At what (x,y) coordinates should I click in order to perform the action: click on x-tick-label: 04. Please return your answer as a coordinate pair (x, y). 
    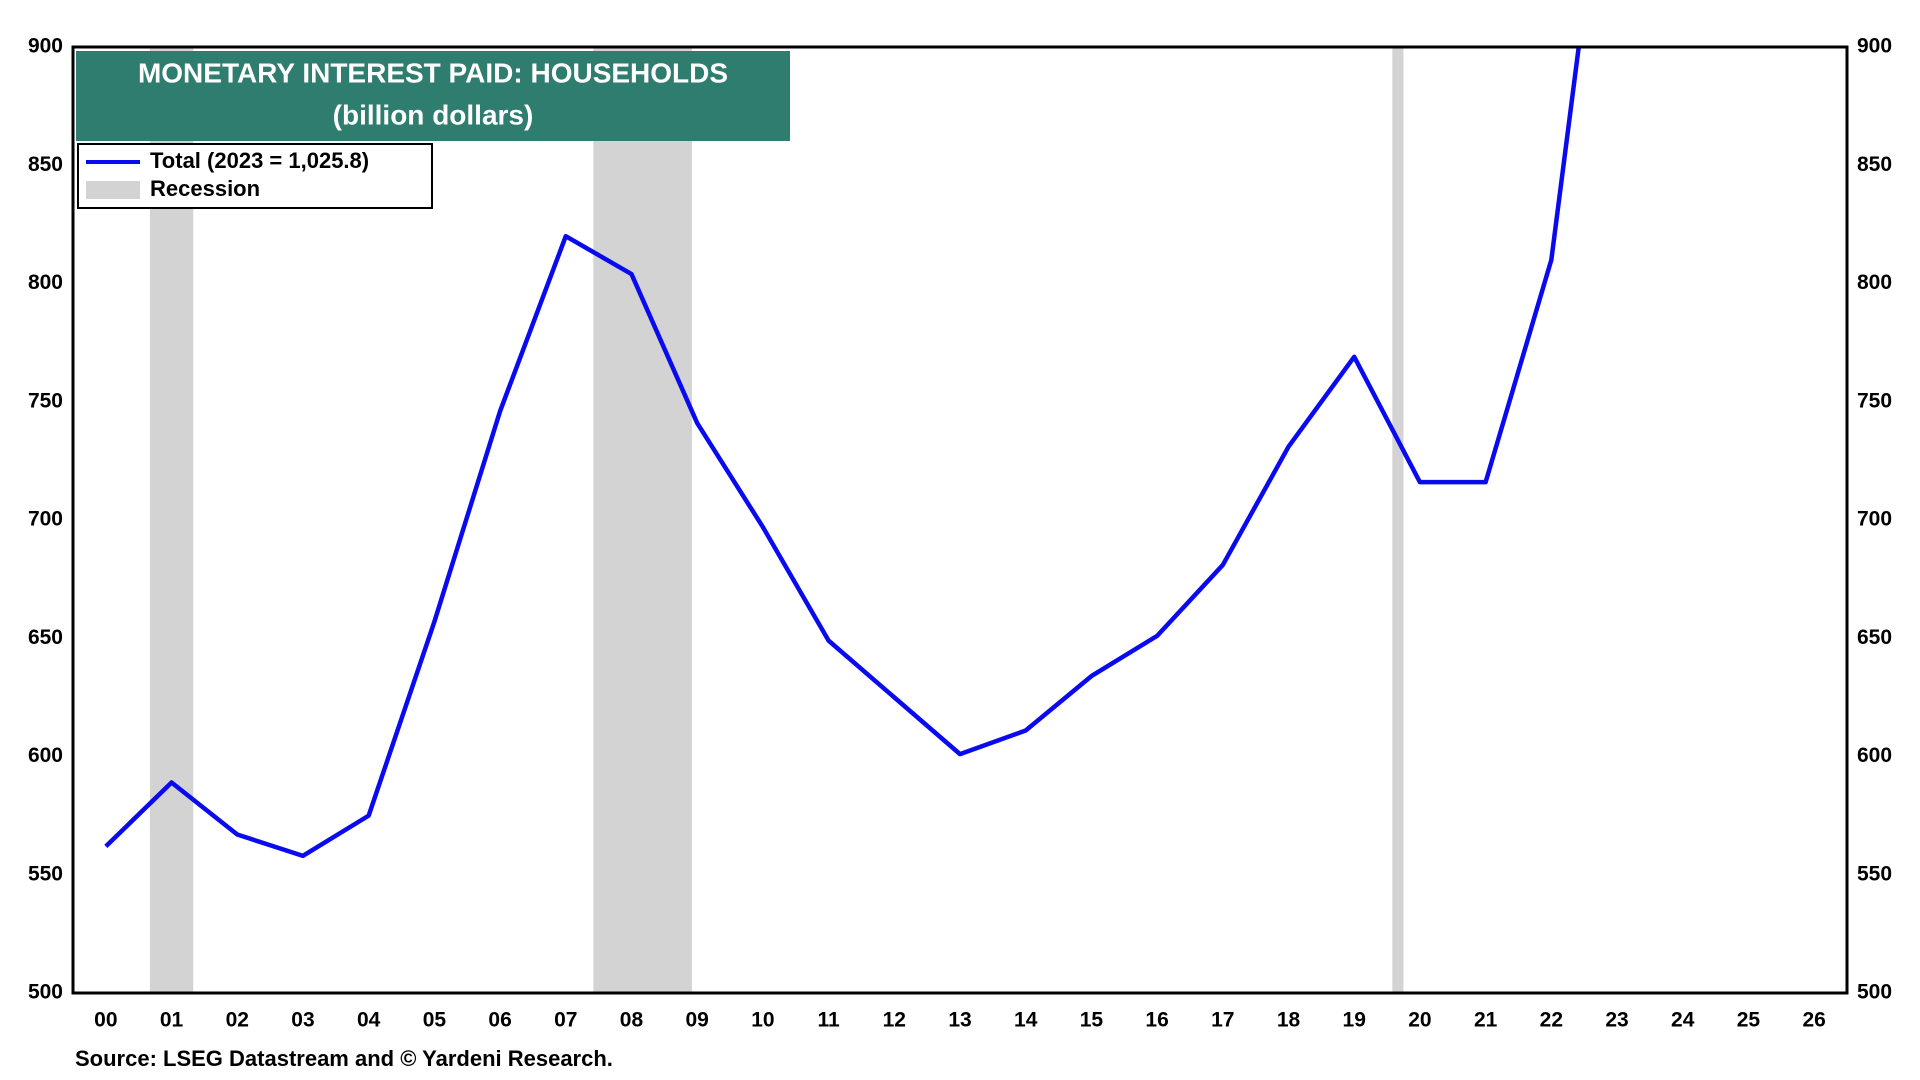
    Looking at the image, I should click on (369, 1020).